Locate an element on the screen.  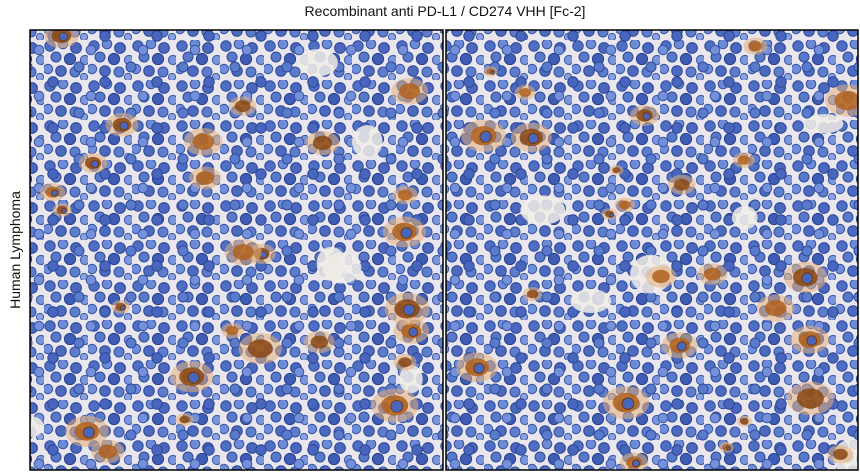
row-label: Human Lymphoma is located at coordinates (15, 250).